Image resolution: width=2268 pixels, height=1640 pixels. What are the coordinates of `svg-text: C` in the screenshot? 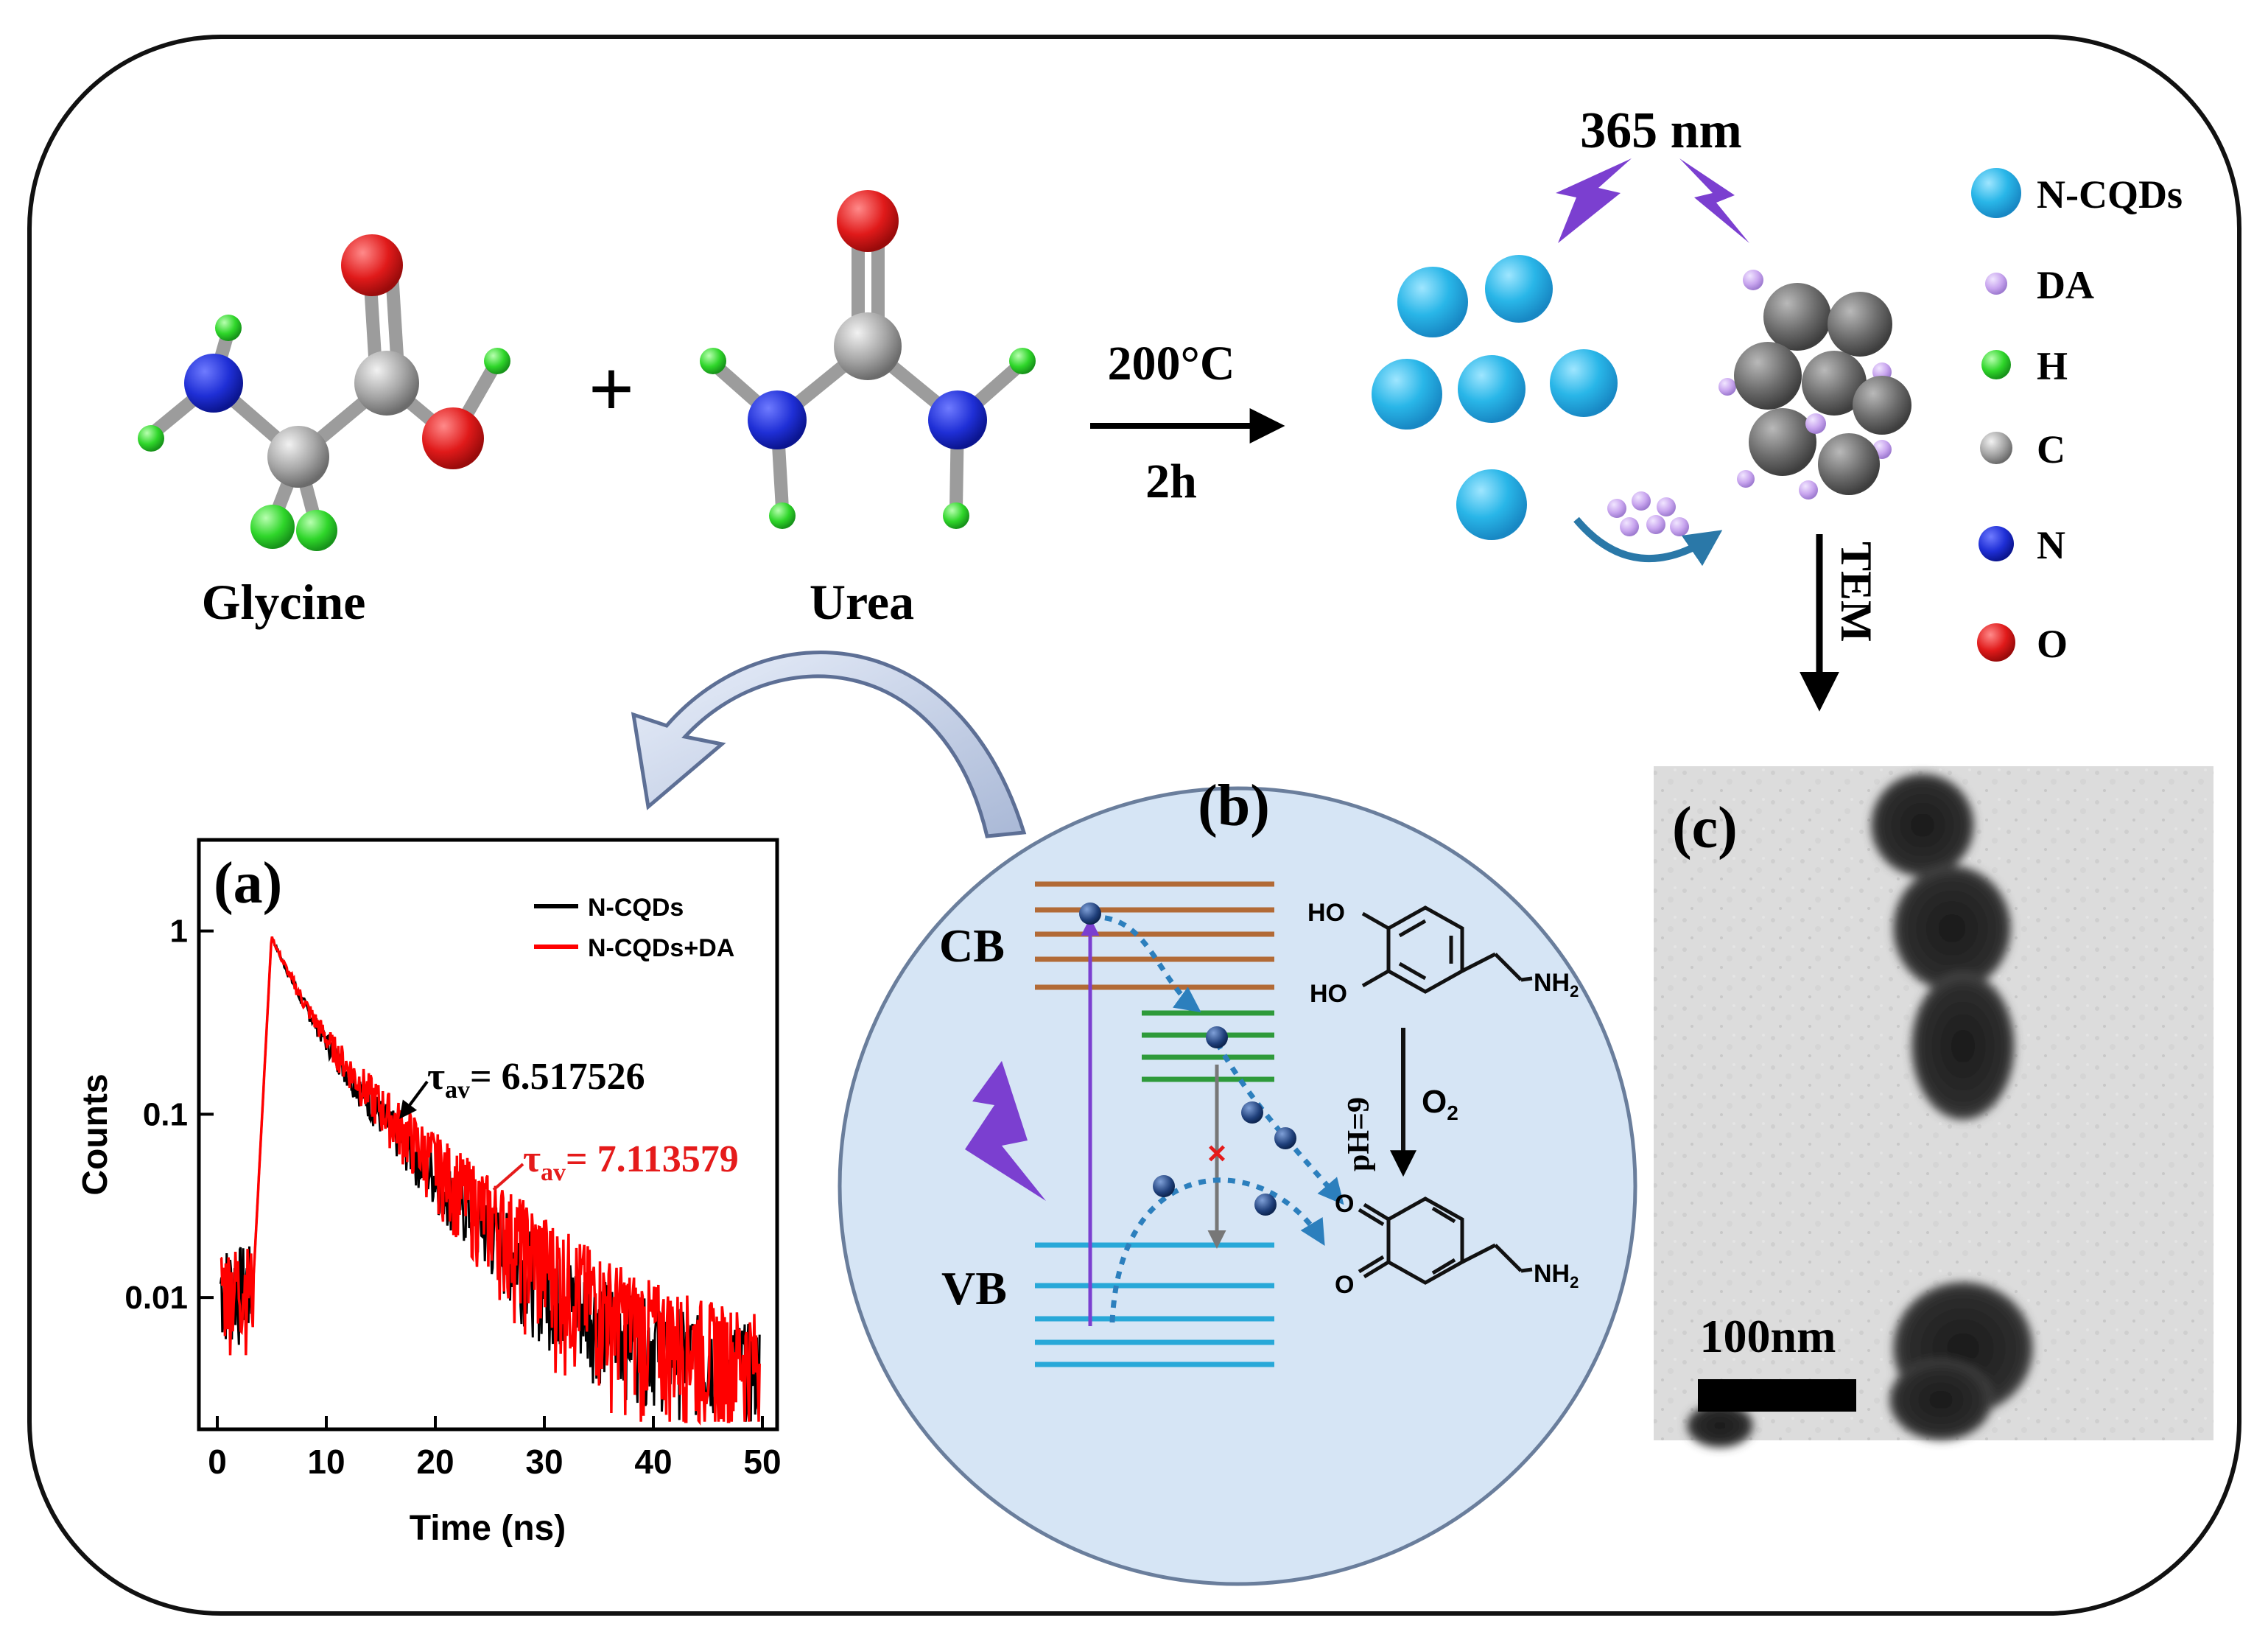 It's located at (2051, 449).